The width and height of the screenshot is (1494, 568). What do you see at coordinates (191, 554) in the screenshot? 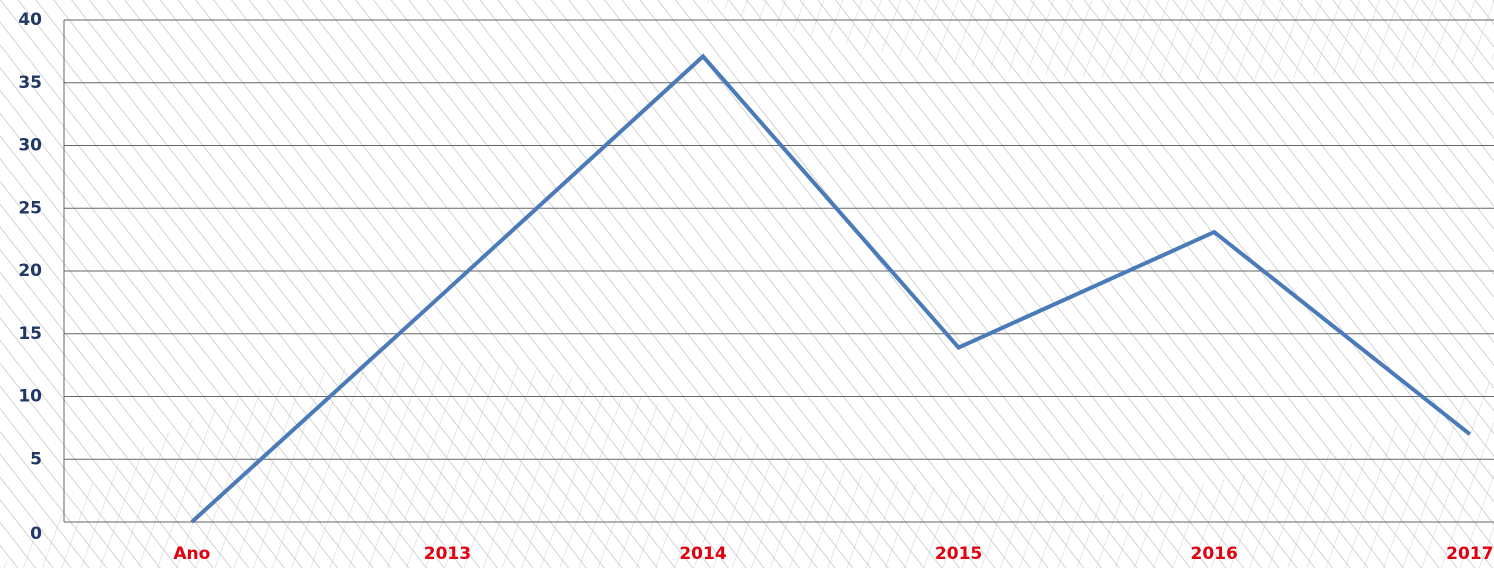
I see `x-tick-label: Ano` at bounding box center [191, 554].